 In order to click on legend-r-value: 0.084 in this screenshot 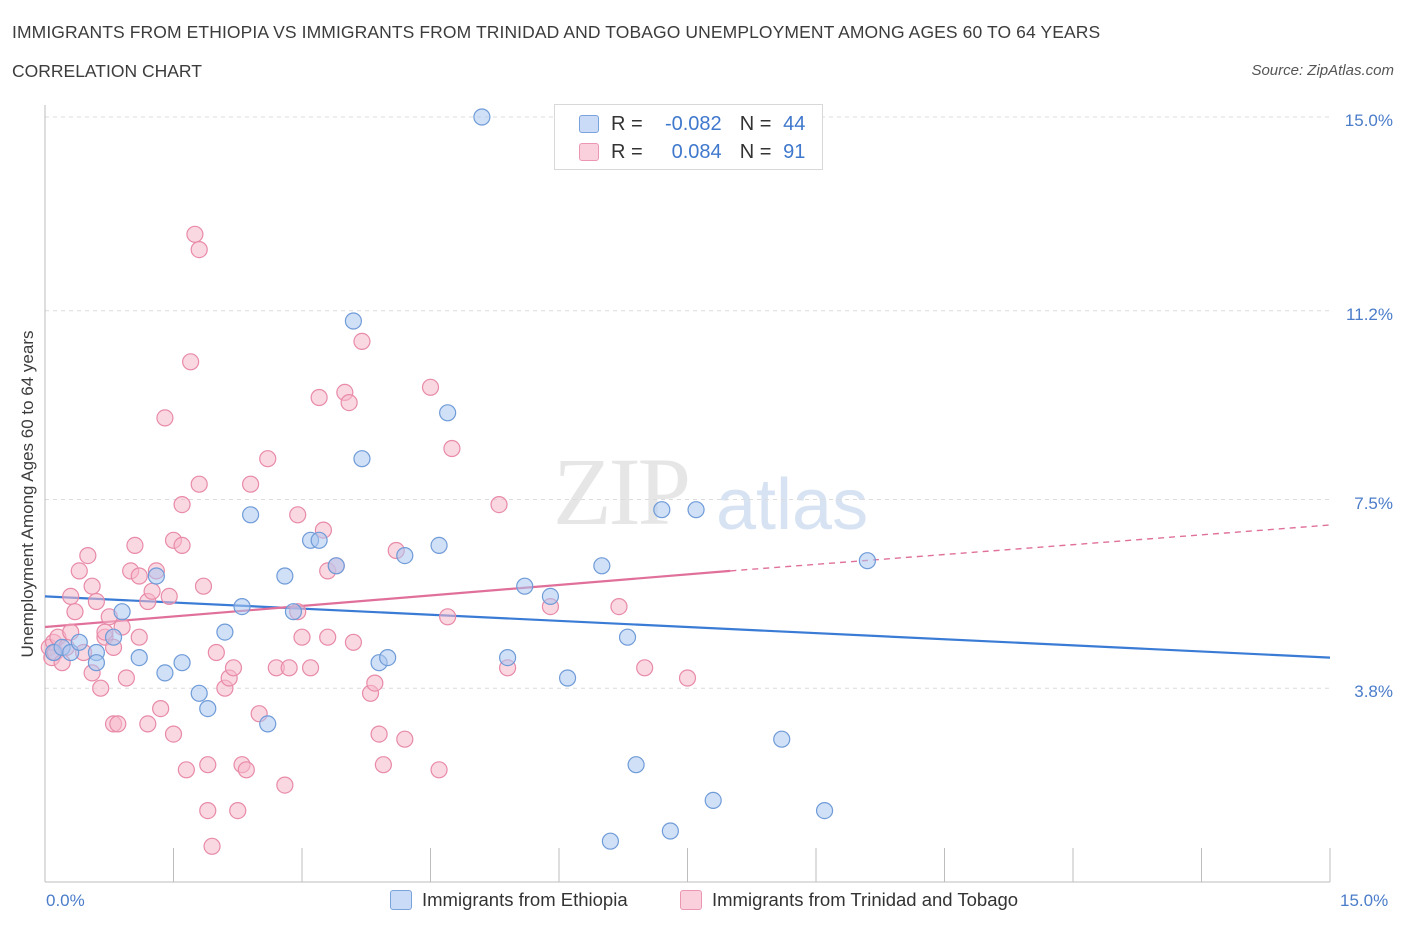, I will do `click(696, 151)`.